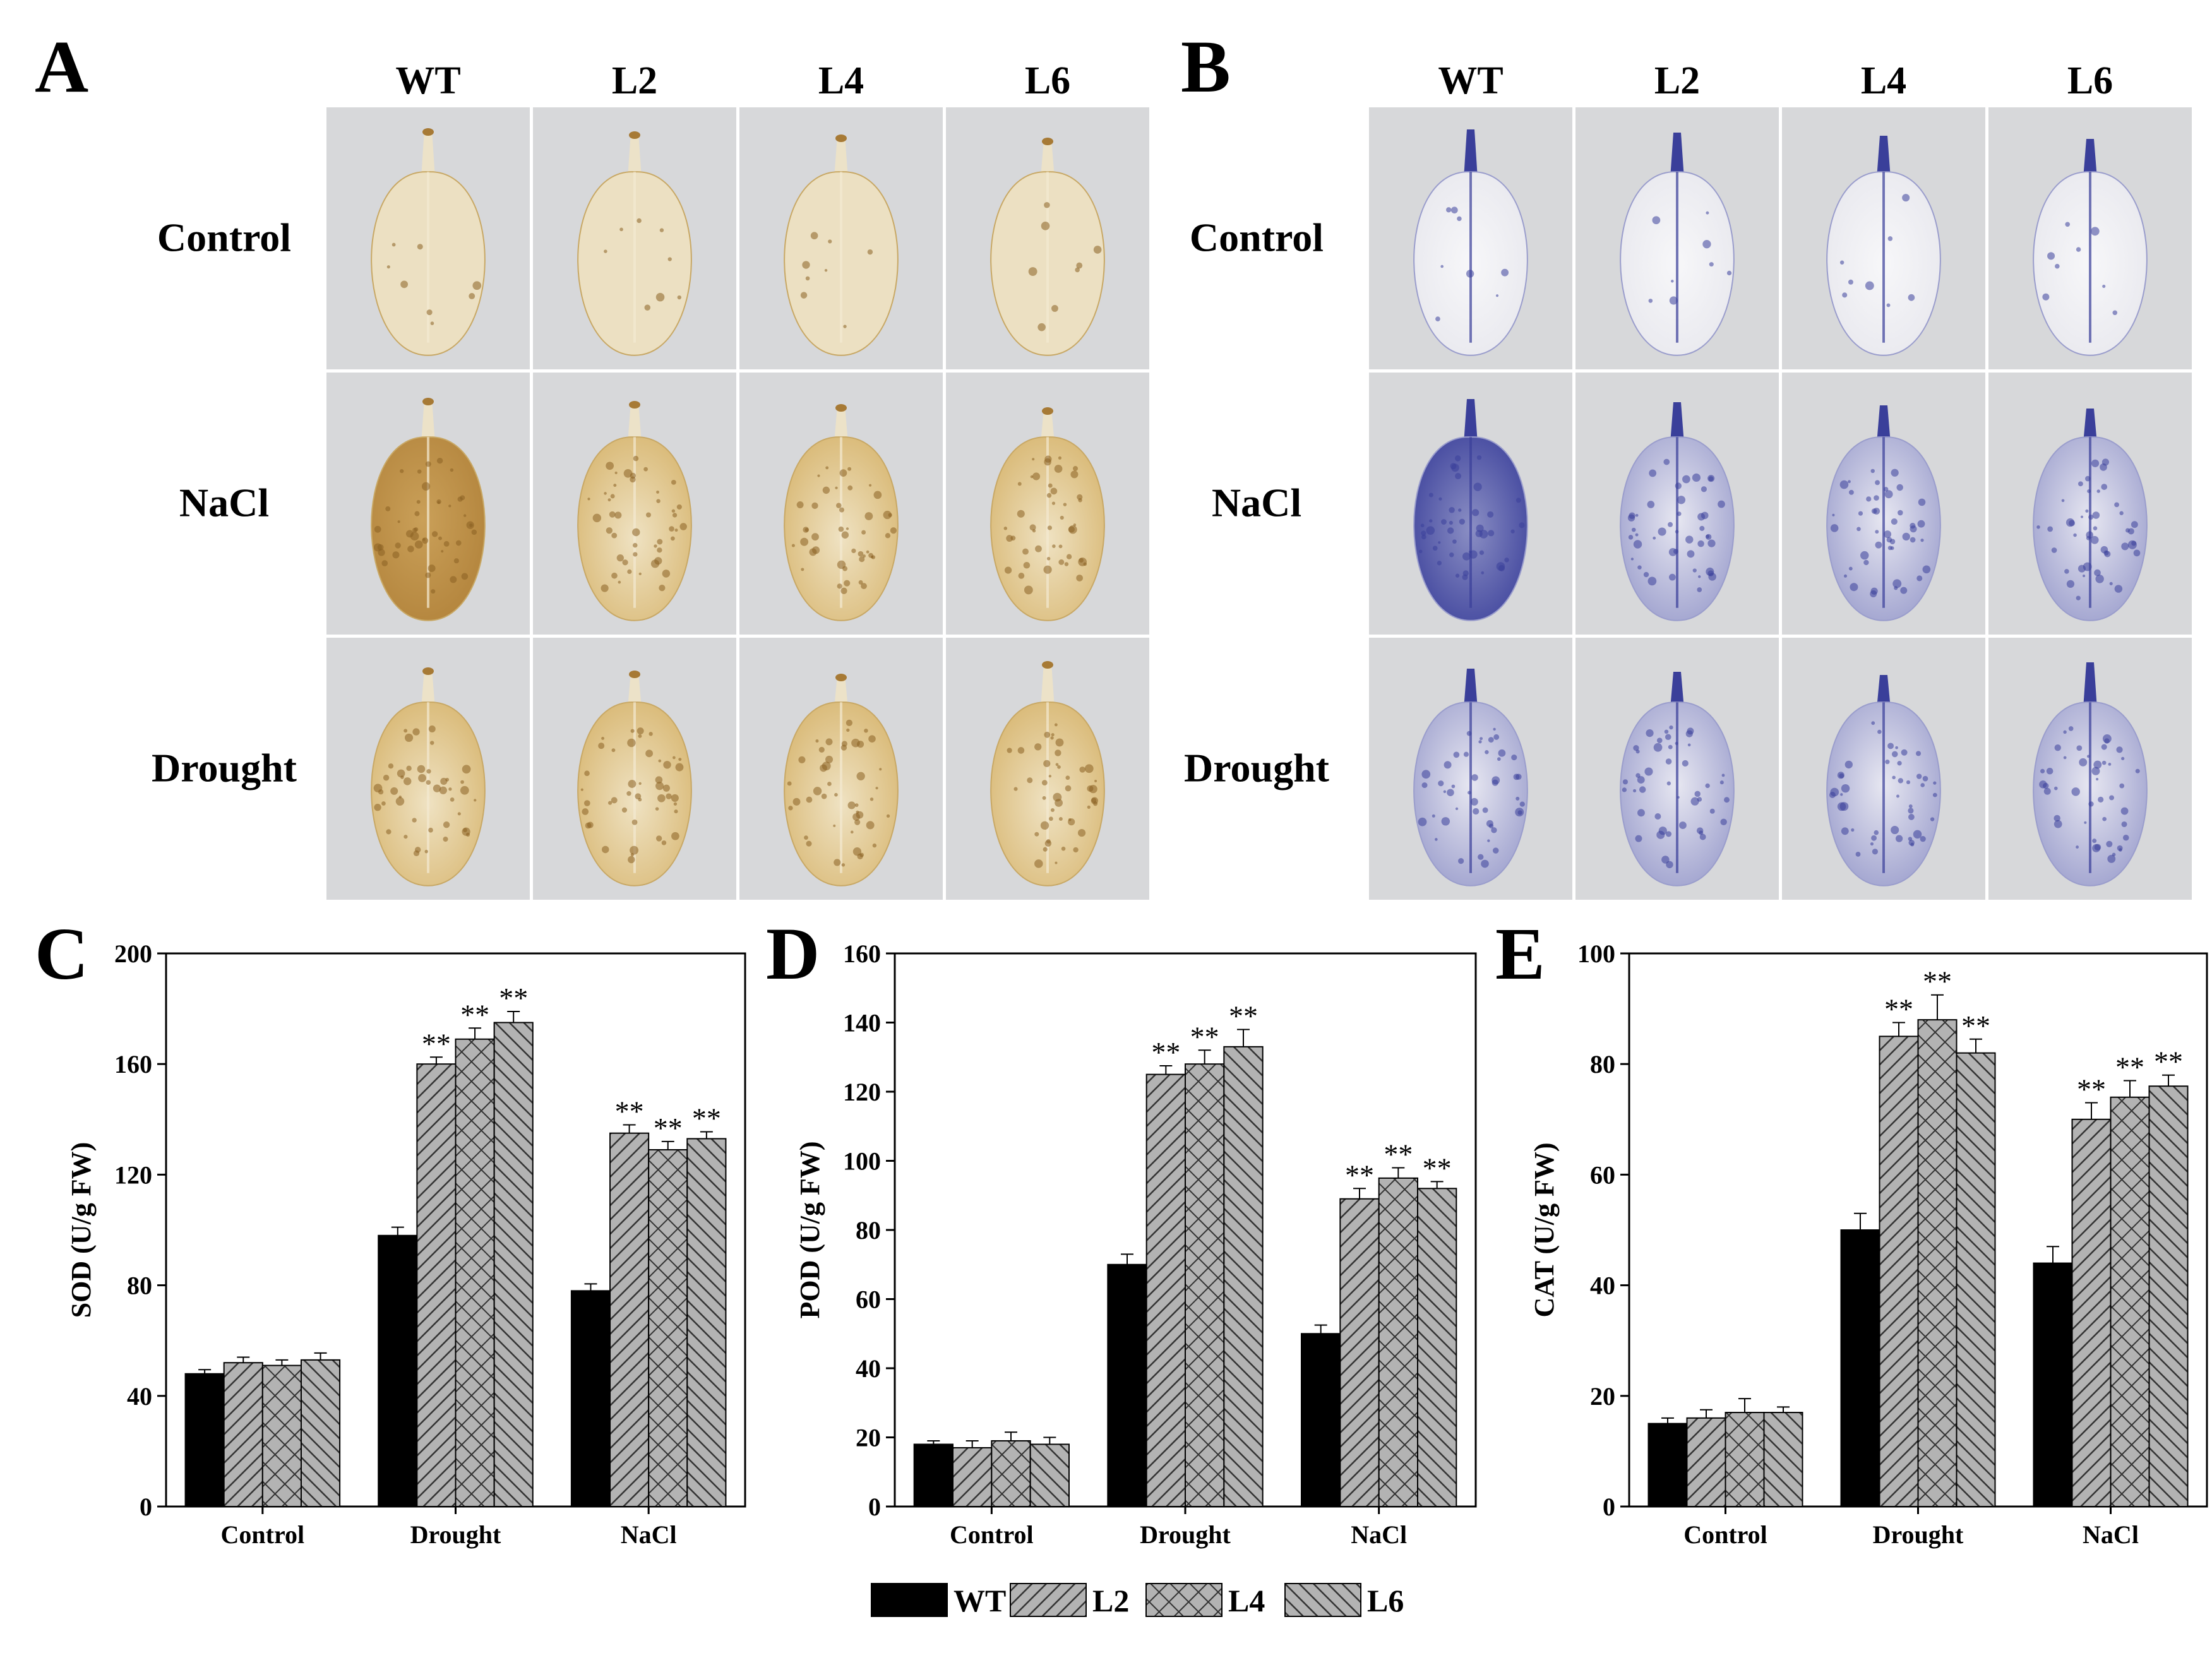  I want to click on stem-tip, so click(1047, 141).